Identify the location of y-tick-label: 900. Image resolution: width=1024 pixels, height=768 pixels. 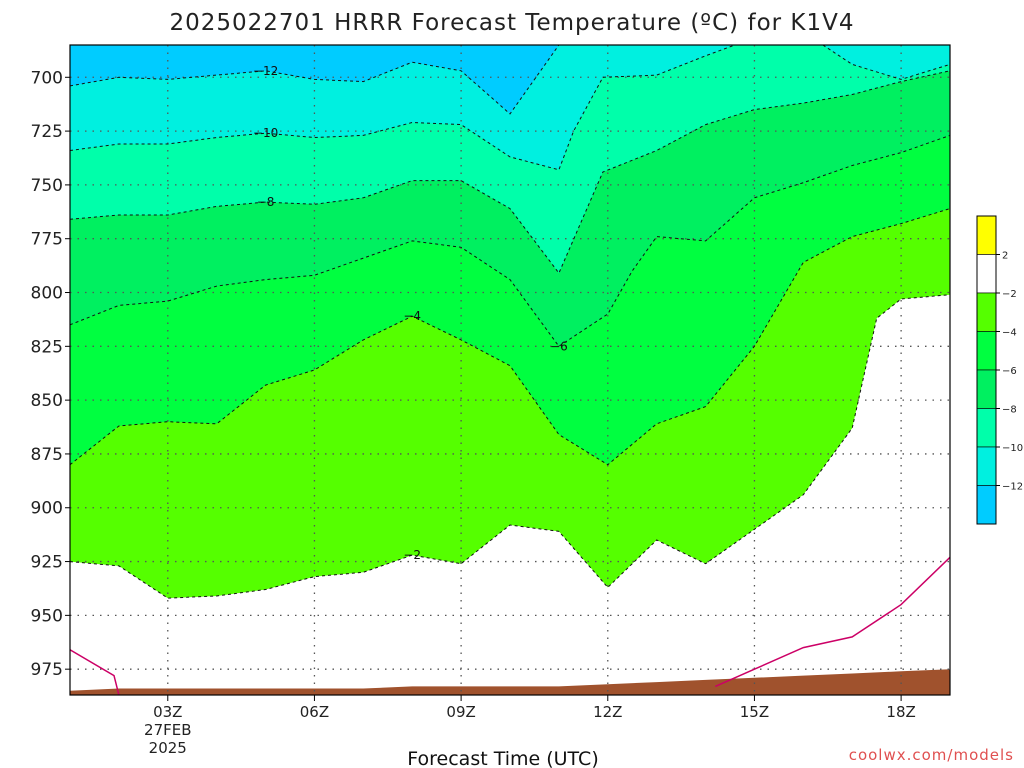
(47, 509).